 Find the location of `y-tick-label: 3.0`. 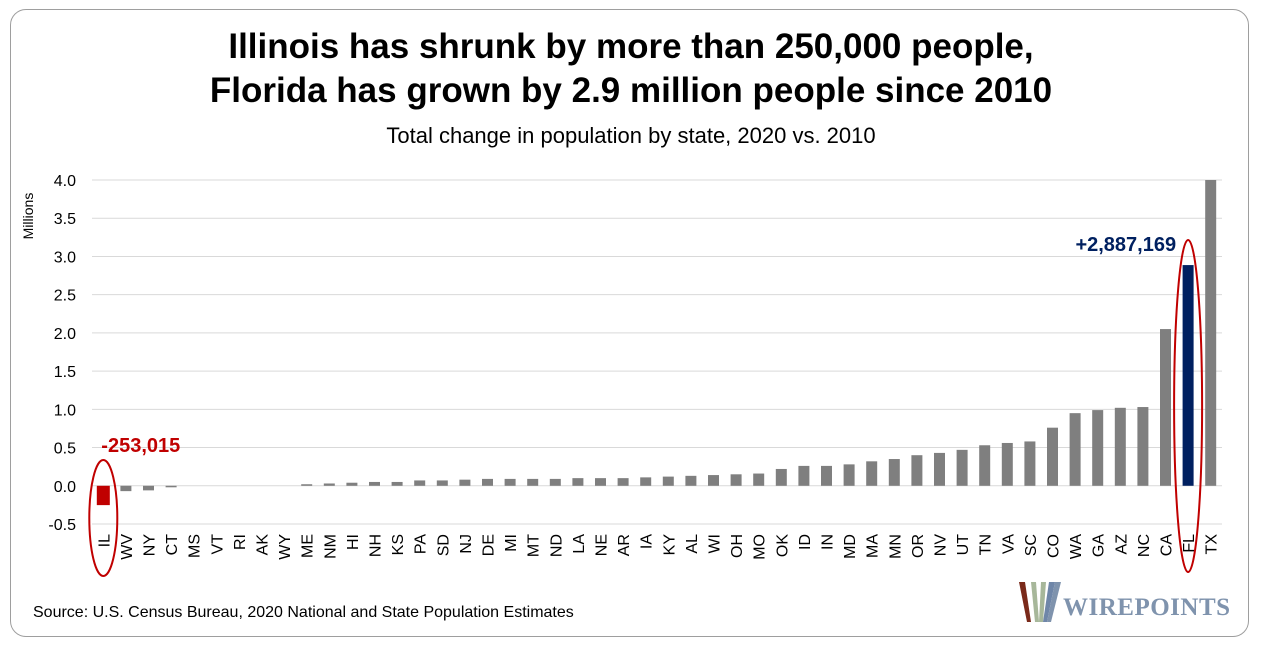

y-tick-label: 3.0 is located at coordinates (65, 257).